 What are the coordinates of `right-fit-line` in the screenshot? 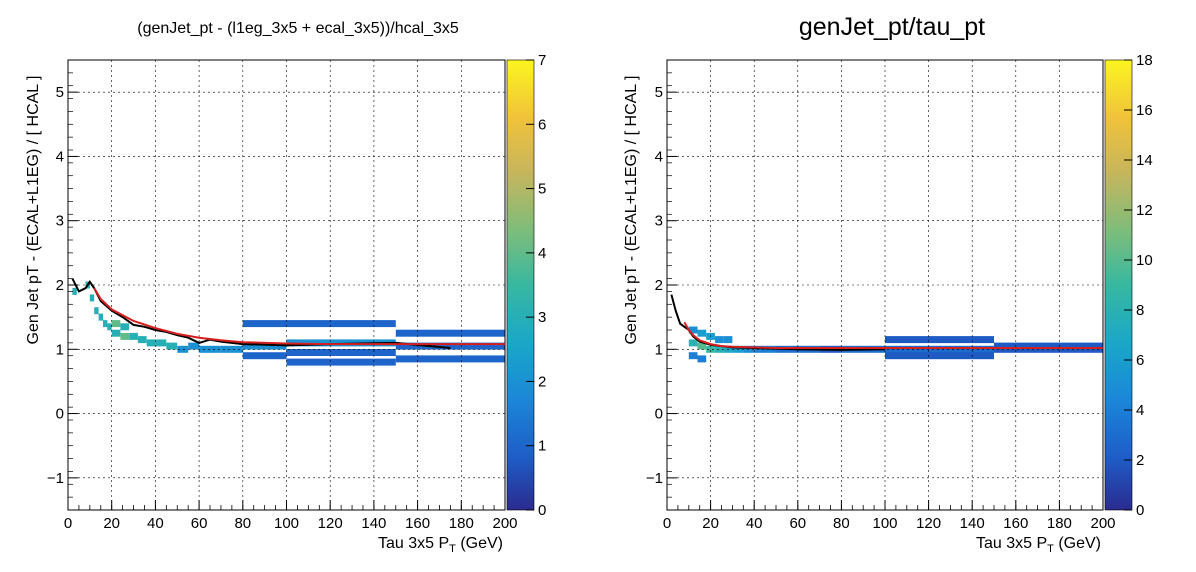 It's located at (893, 335).